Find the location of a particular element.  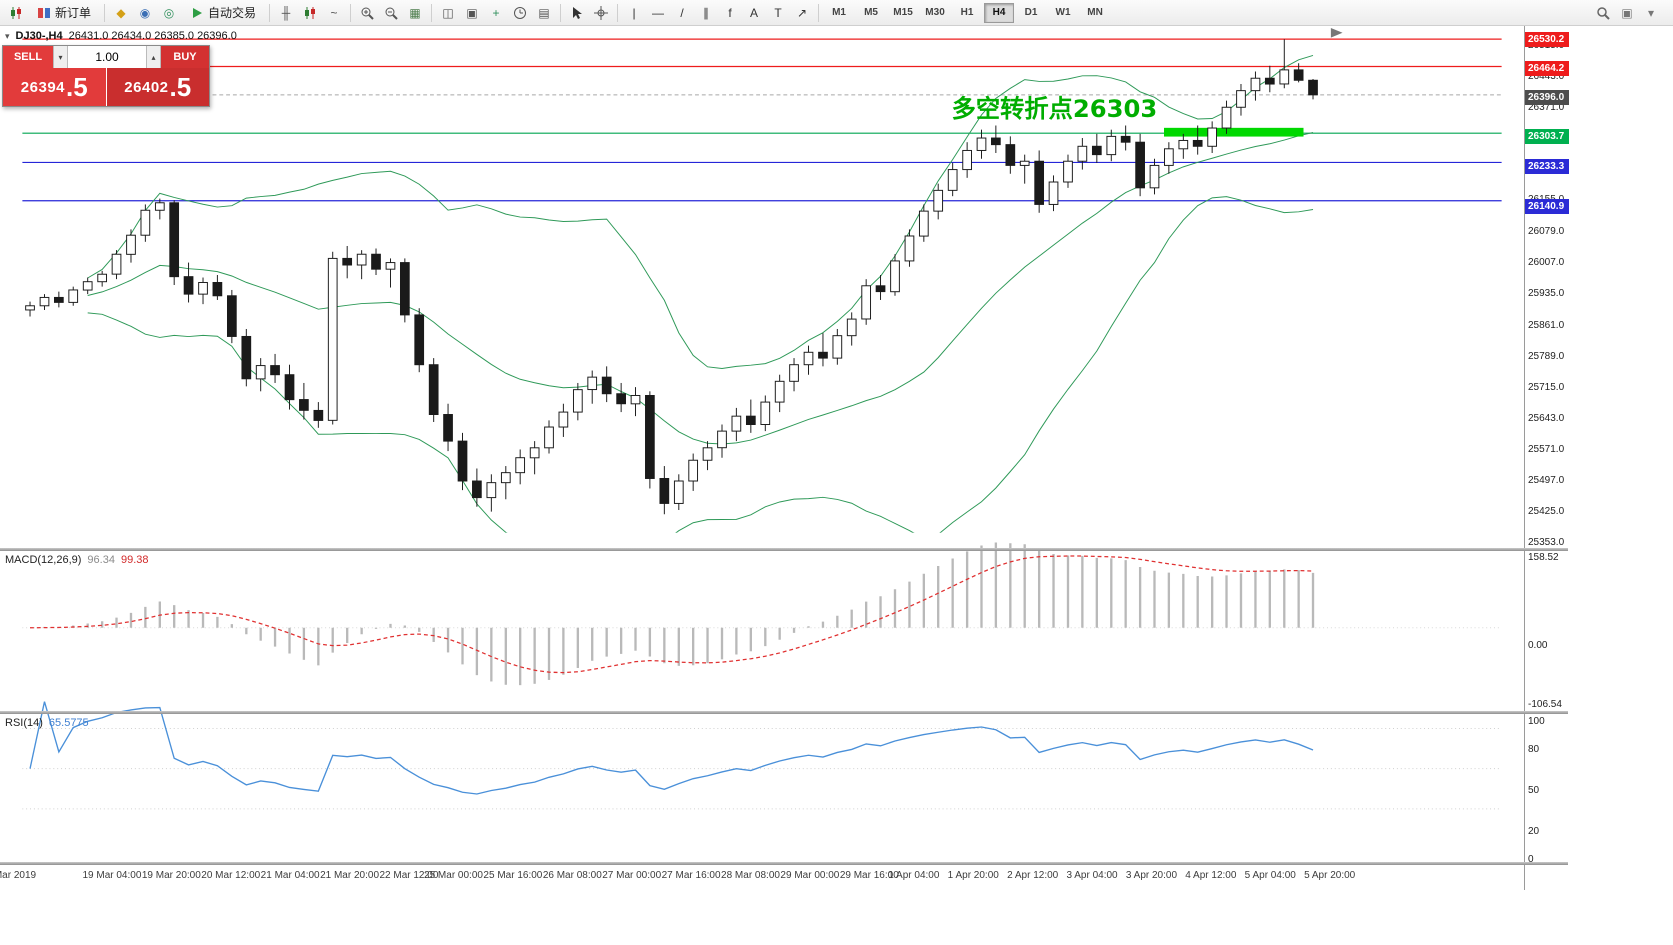

zoom-out-icon is located at coordinates (391, 13).